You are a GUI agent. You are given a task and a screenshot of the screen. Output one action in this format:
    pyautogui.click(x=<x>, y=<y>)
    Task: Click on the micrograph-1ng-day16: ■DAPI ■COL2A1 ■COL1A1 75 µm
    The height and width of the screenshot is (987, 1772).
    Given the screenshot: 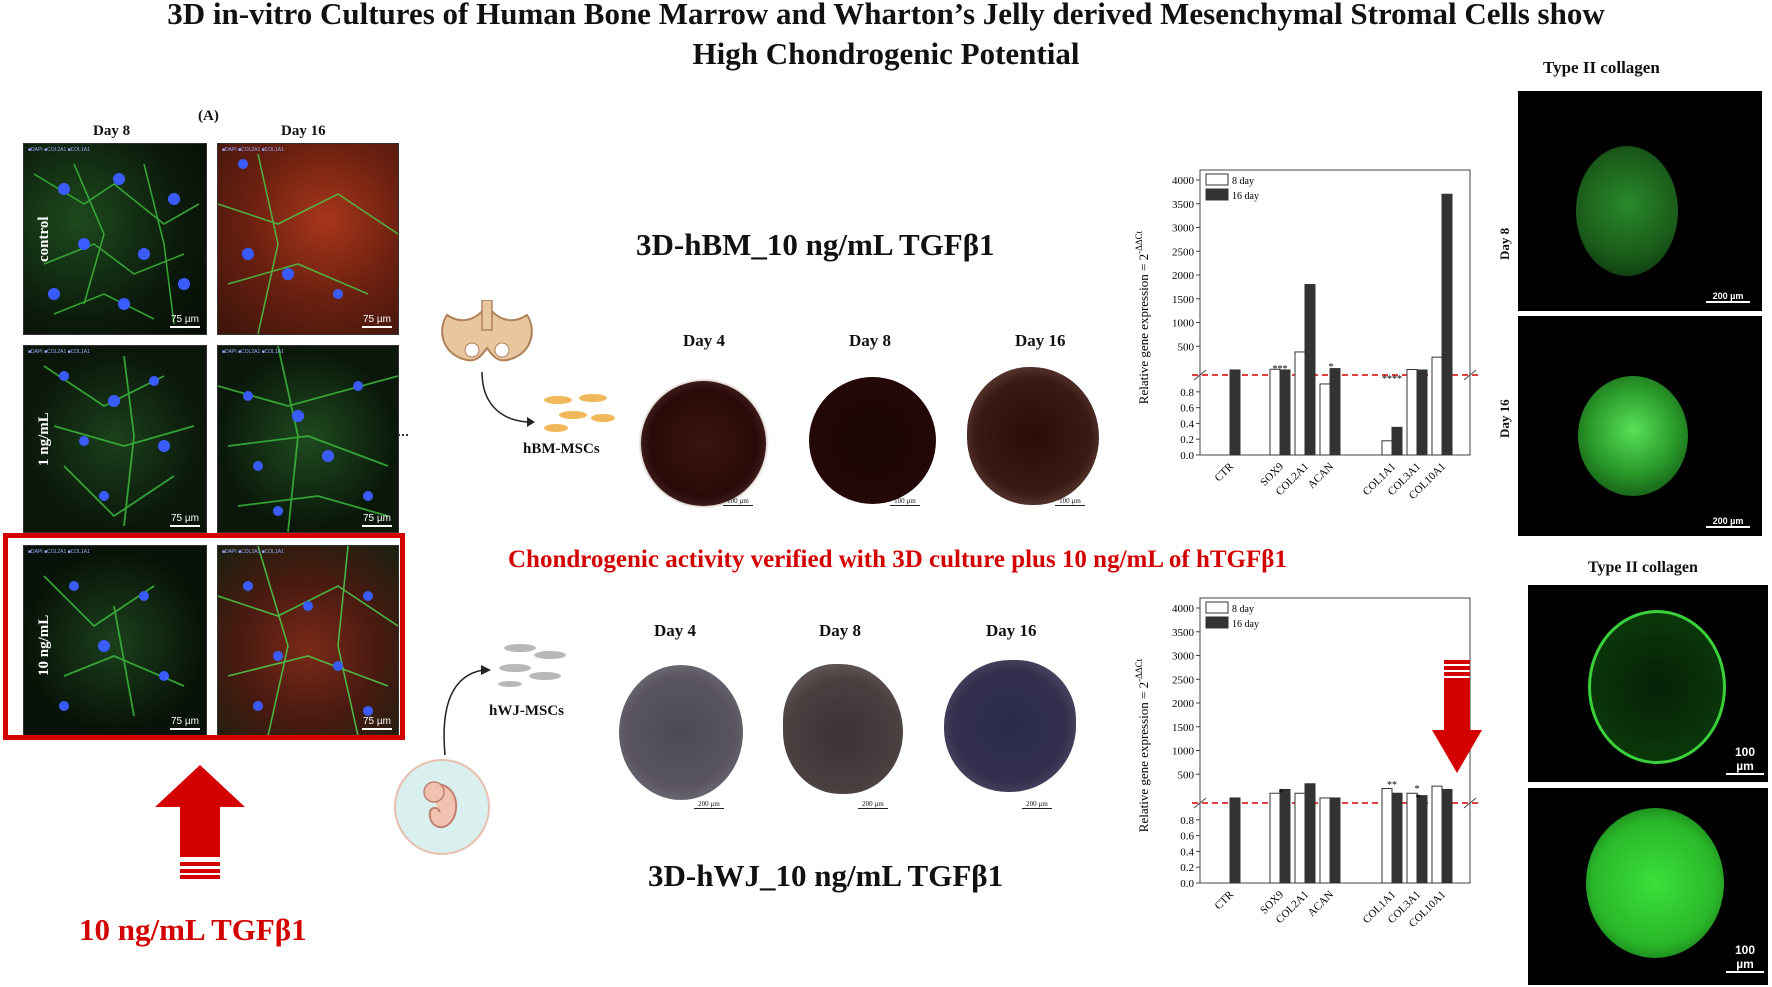 What is the action you would take?
    pyautogui.click(x=308, y=439)
    